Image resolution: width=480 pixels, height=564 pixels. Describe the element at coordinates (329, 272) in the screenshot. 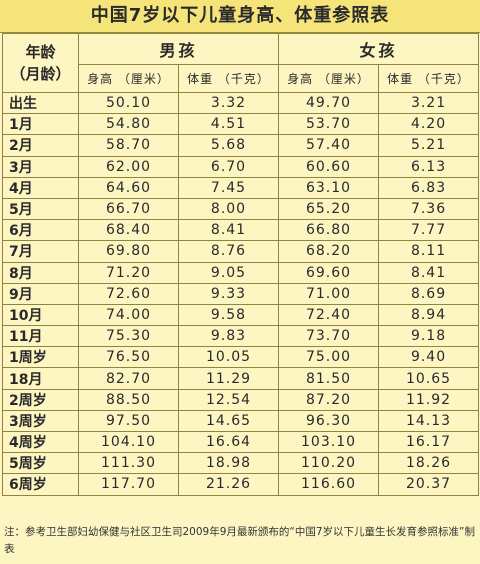

I see `girl-height-cell: 69.60` at that location.